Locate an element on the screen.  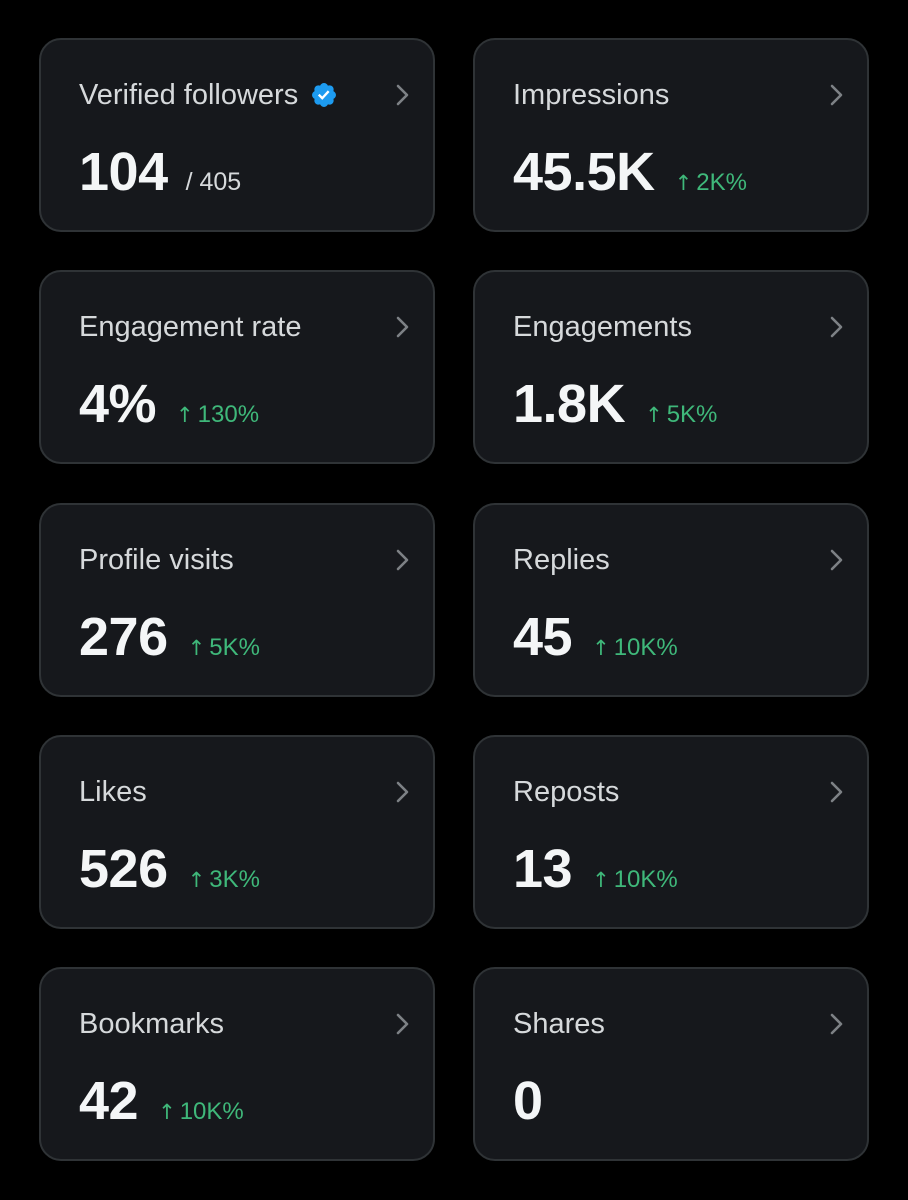
card-title: Profile visits is located at coordinates (156, 560).